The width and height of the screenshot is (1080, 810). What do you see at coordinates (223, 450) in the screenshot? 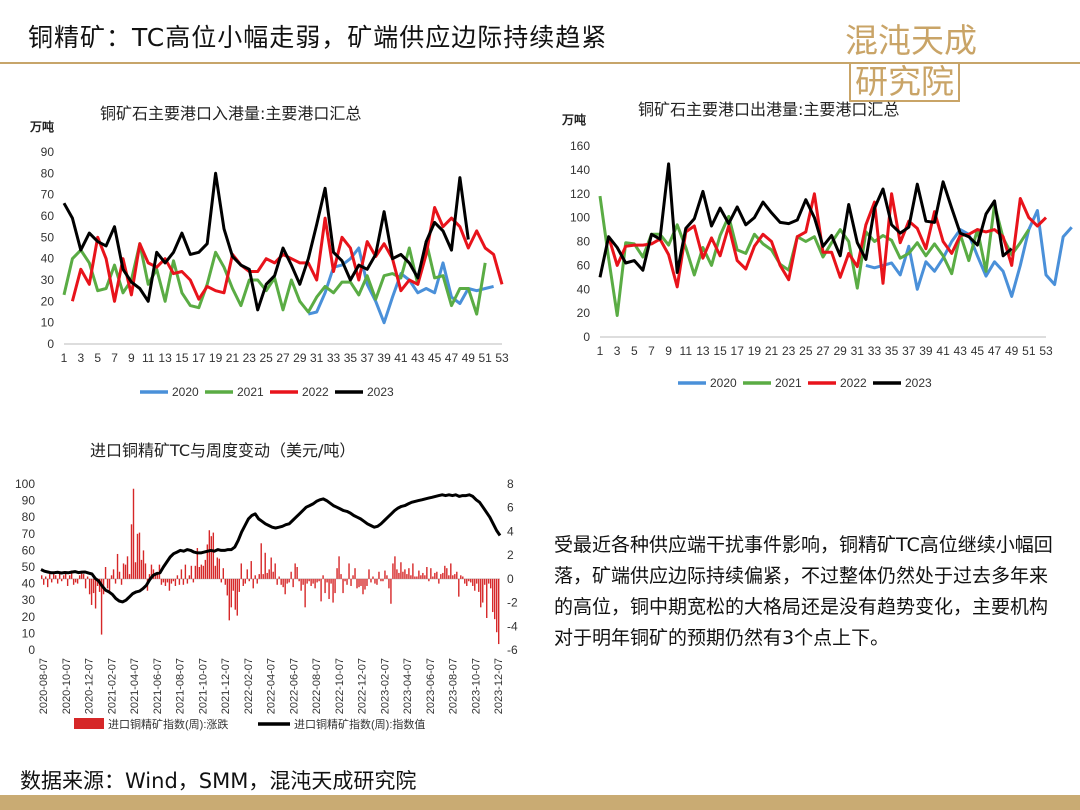
I see `chart3-title: 进口铜精矿TC与周度变动（美元/吨）` at bounding box center [223, 450].